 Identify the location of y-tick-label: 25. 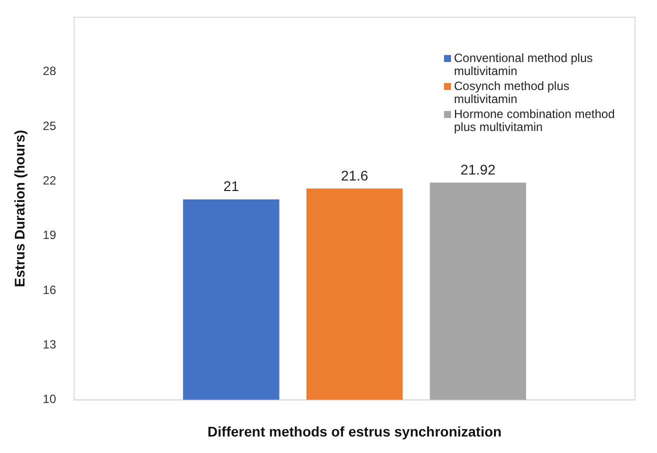
(49, 125).